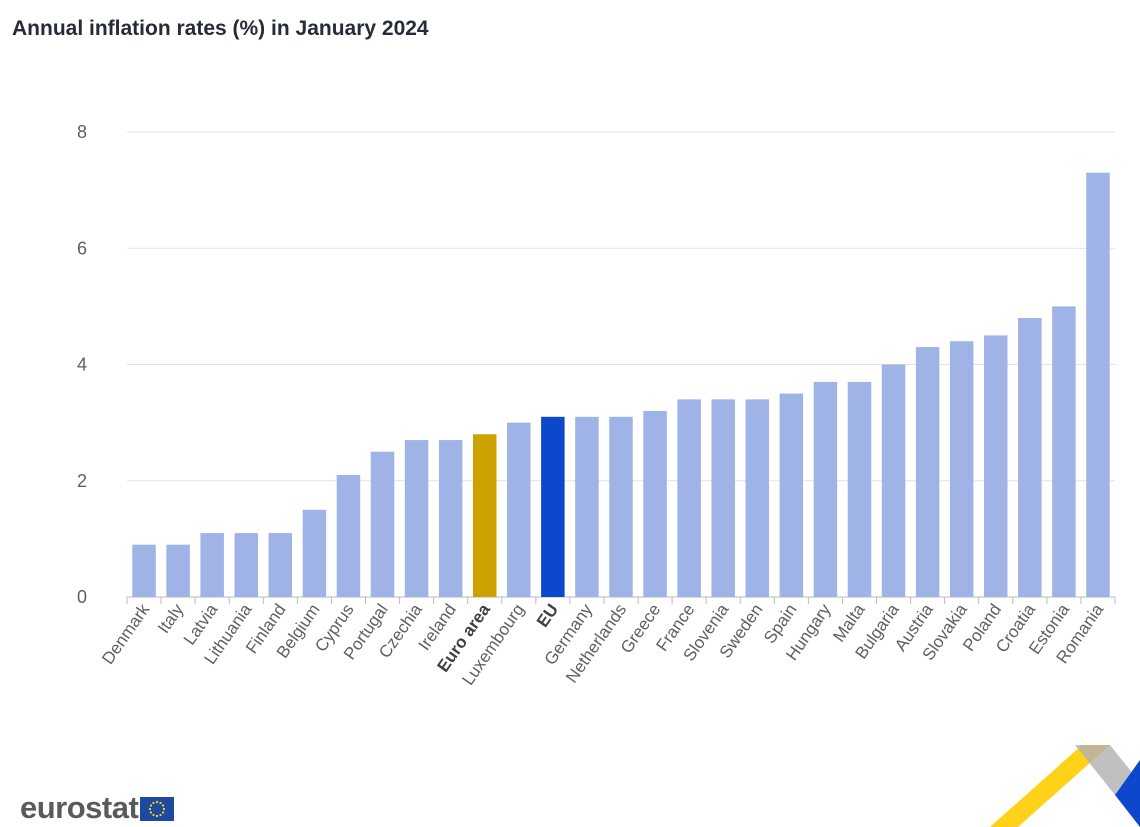 Image resolution: width=1140 pixels, height=827 pixels. Describe the element at coordinates (82, 248) in the screenshot. I see `y-tick-label: 6` at that location.